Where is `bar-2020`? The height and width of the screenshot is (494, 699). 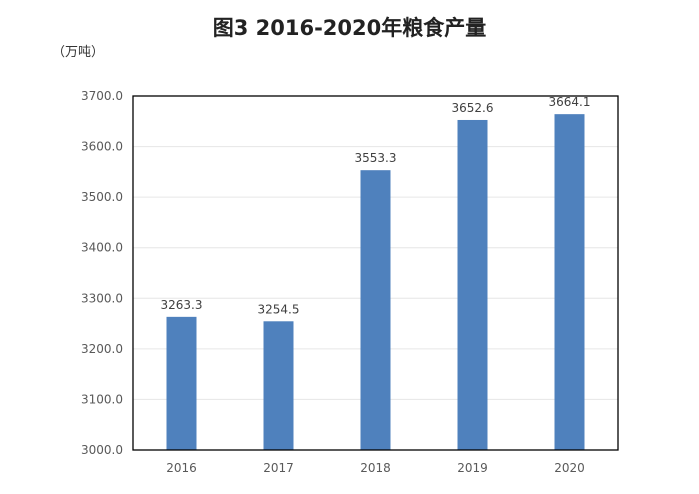
bar-2020 is located at coordinates (569, 282).